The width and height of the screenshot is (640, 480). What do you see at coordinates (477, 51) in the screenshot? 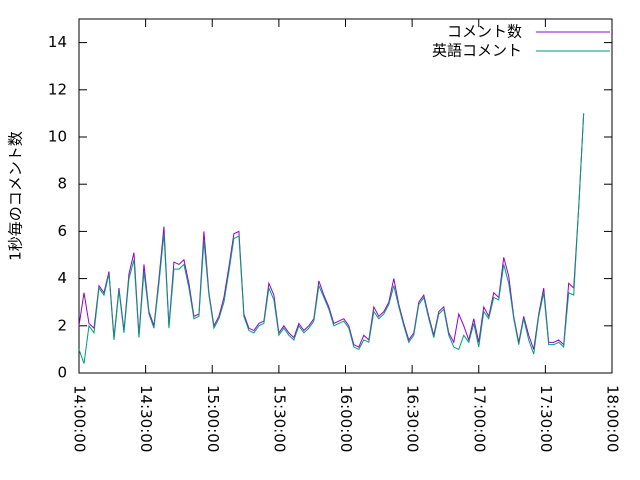
I see `legend-label: 英語コメント` at bounding box center [477, 51].